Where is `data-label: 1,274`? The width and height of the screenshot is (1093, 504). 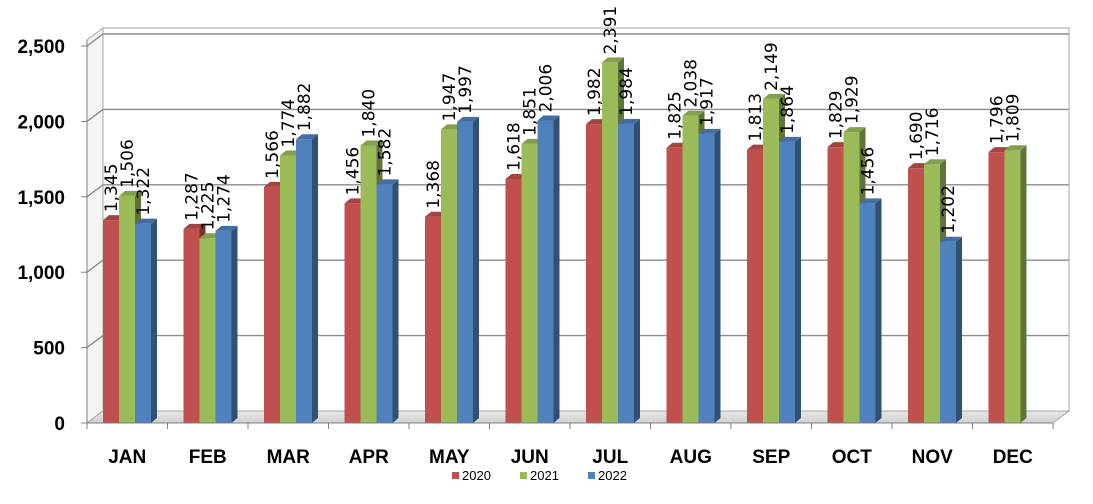
data-label: 1,274 is located at coordinates (225, 198).